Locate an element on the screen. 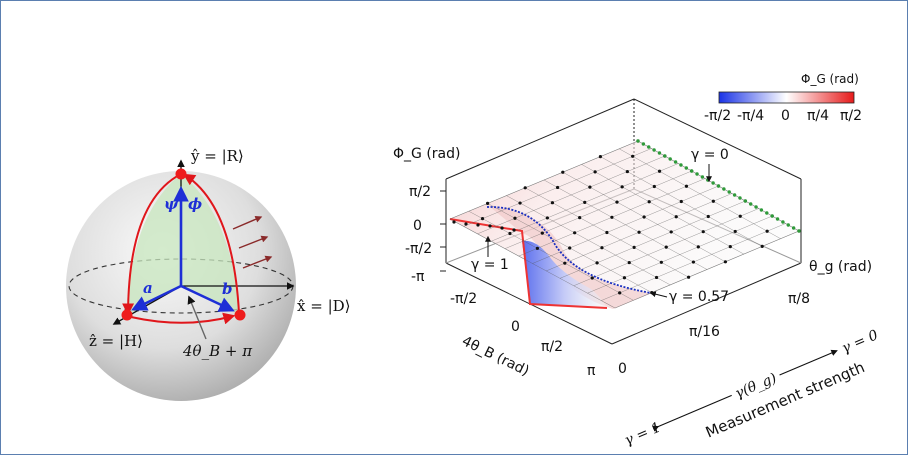  colorbar: Φ_G (rad) -π/2 -π/4 0 π/4 π/2 is located at coordinates (783, 98).